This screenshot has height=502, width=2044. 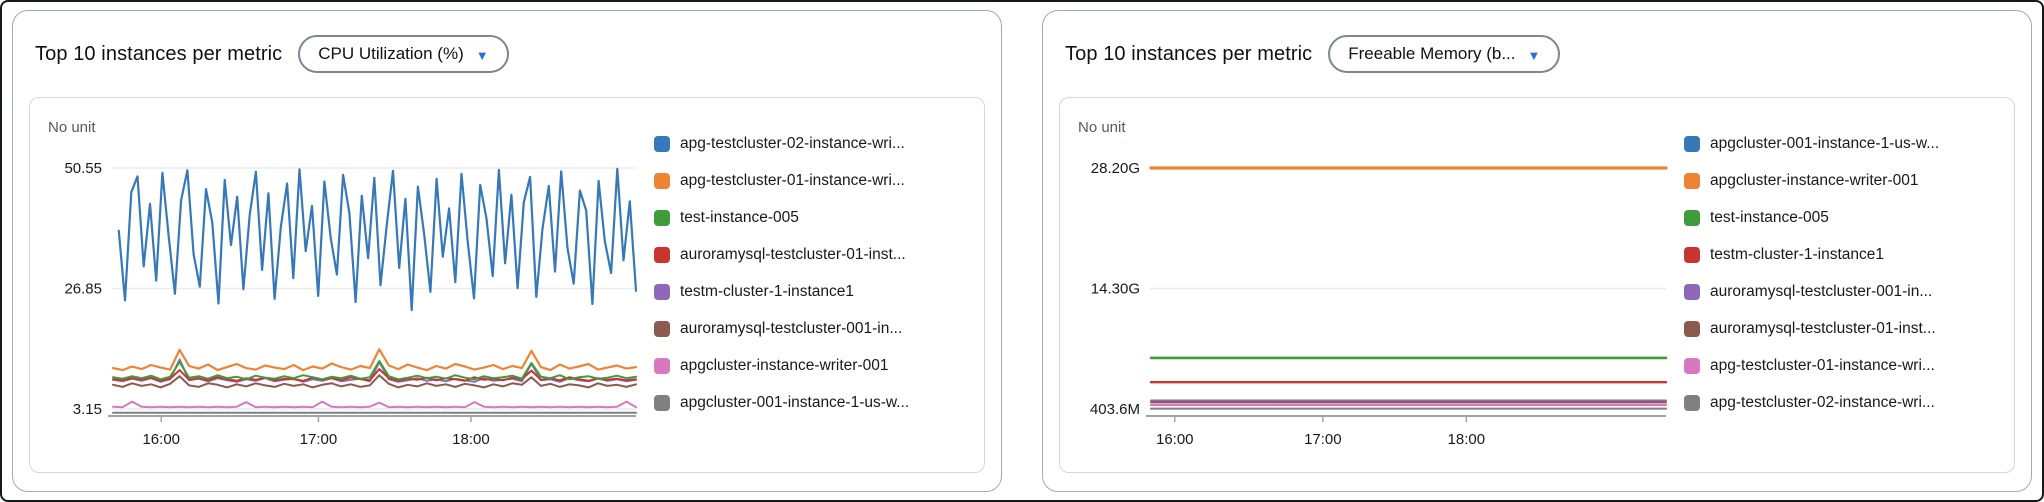 What do you see at coordinates (1115, 289) in the screenshot?
I see `svg-text: 14.30G` at bounding box center [1115, 289].